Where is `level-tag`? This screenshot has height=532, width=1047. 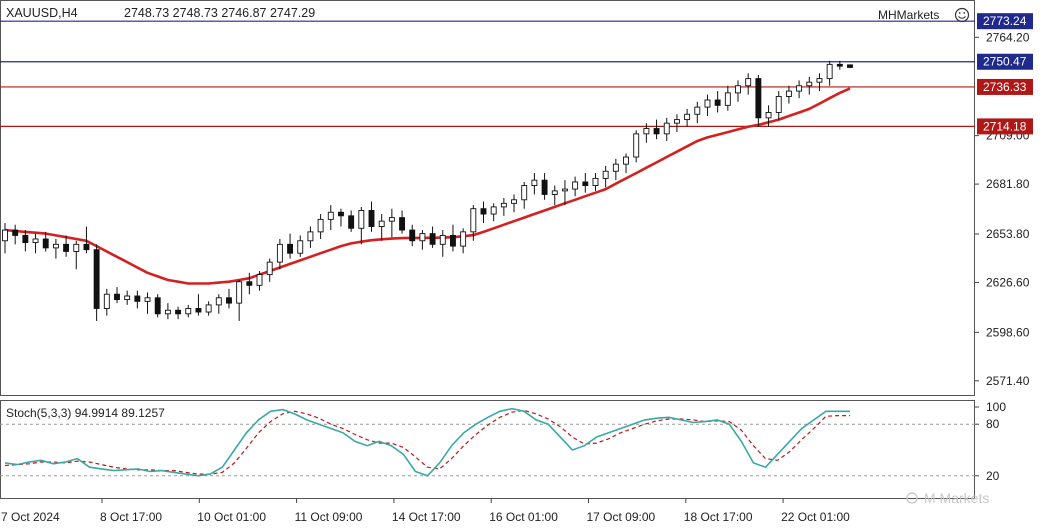 level-tag is located at coordinates (1005, 61).